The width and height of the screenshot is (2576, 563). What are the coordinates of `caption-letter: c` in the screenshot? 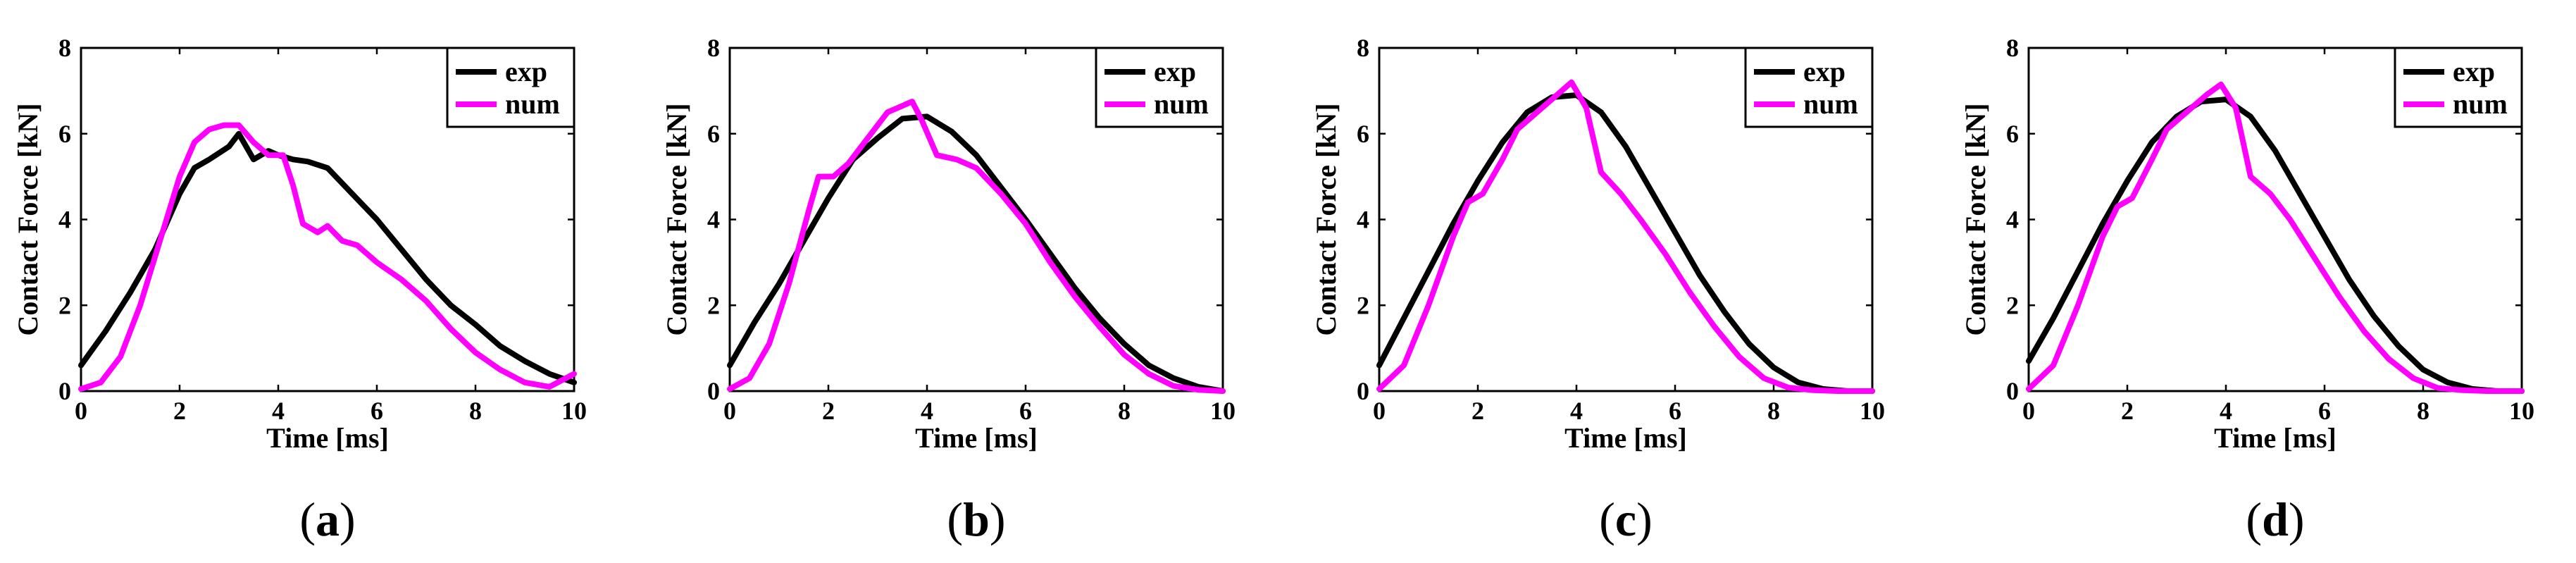 It's located at (1625, 519).